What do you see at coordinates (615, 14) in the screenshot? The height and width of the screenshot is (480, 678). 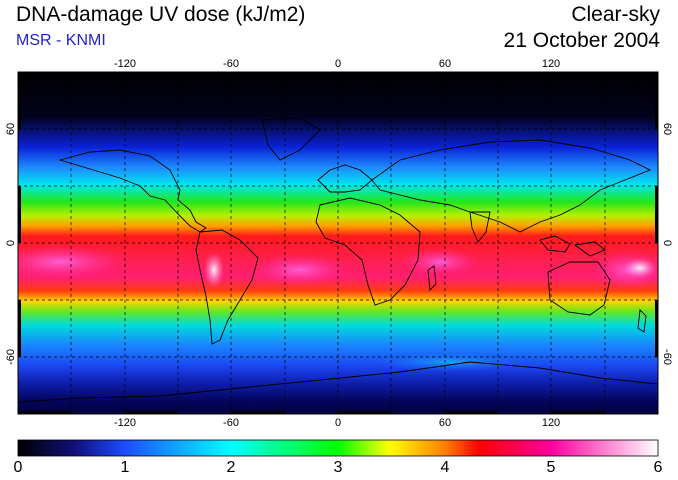 I see `sky-condition-label: Clear-sky` at bounding box center [615, 14].